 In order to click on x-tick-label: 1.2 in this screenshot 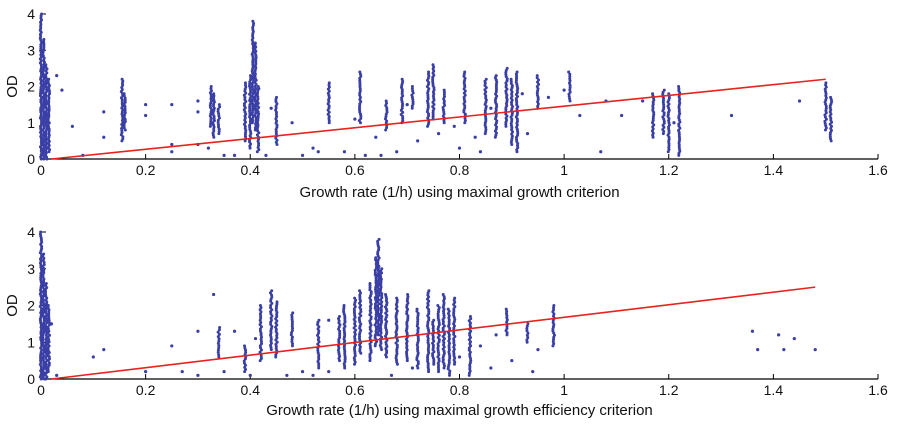, I will do `click(669, 390)`.